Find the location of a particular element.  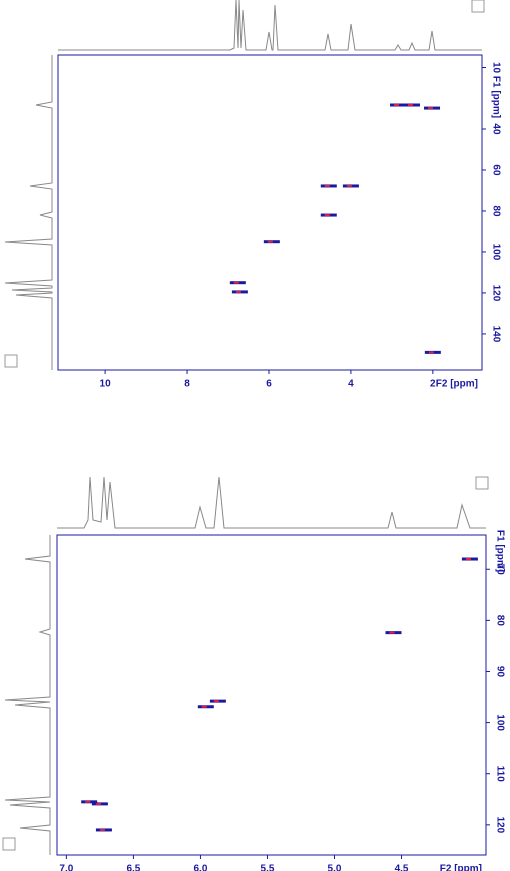

y-tick-label: 140 is located at coordinates (495, 334).